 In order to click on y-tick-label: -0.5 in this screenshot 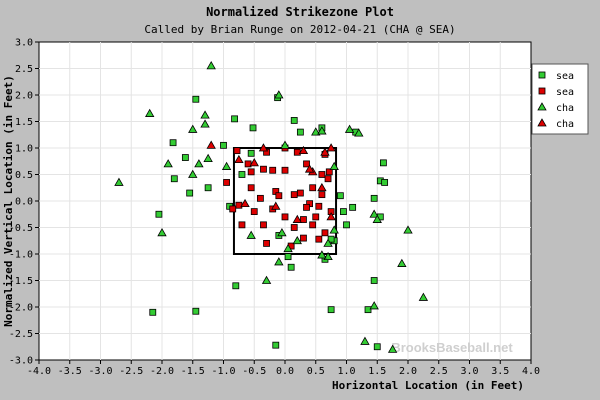, I will do `click(21, 228)`.